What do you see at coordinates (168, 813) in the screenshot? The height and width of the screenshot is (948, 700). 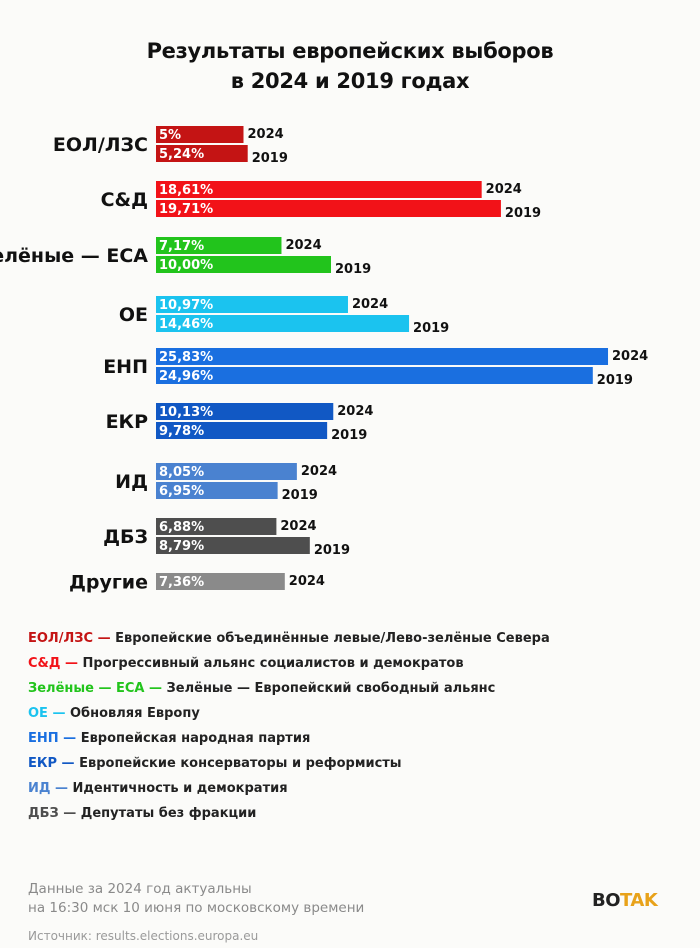 I see `legend-text: Депутаты без фракции` at bounding box center [168, 813].